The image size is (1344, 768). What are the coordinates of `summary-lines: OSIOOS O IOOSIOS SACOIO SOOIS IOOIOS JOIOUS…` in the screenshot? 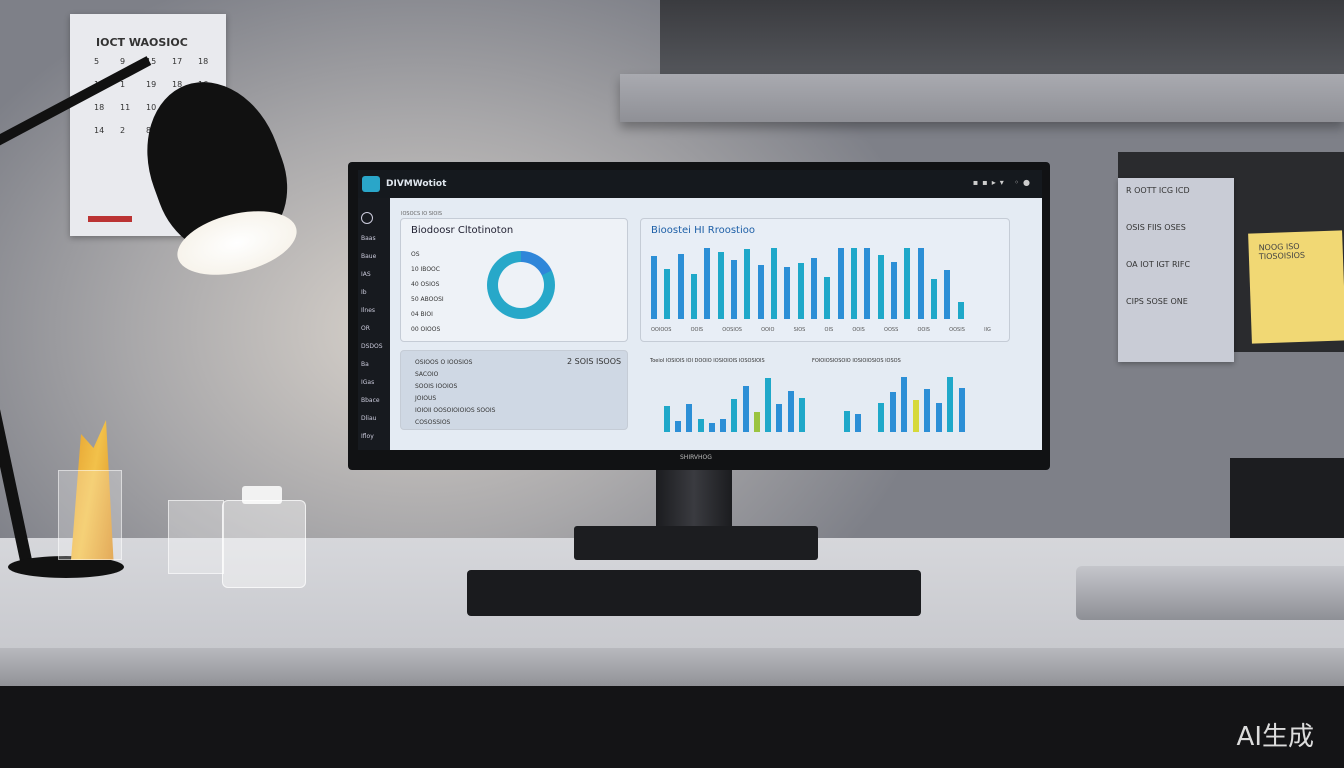 It's located at (455, 393).